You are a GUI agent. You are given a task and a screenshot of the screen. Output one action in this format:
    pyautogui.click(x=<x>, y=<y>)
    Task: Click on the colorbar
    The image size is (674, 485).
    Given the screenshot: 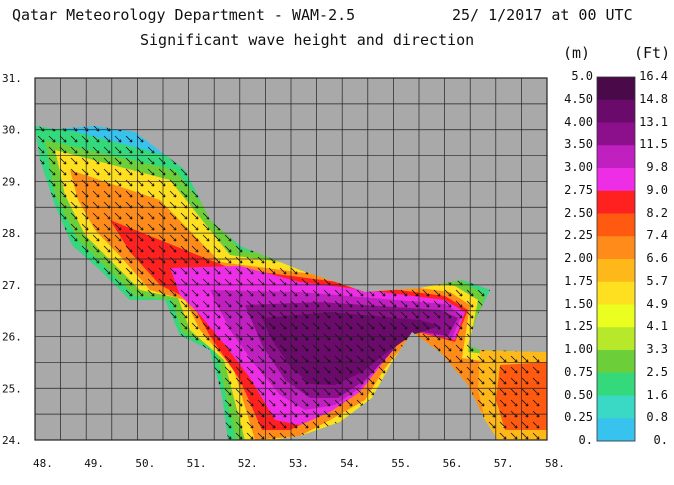 What is the action you would take?
    pyautogui.click(x=616, y=259)
    